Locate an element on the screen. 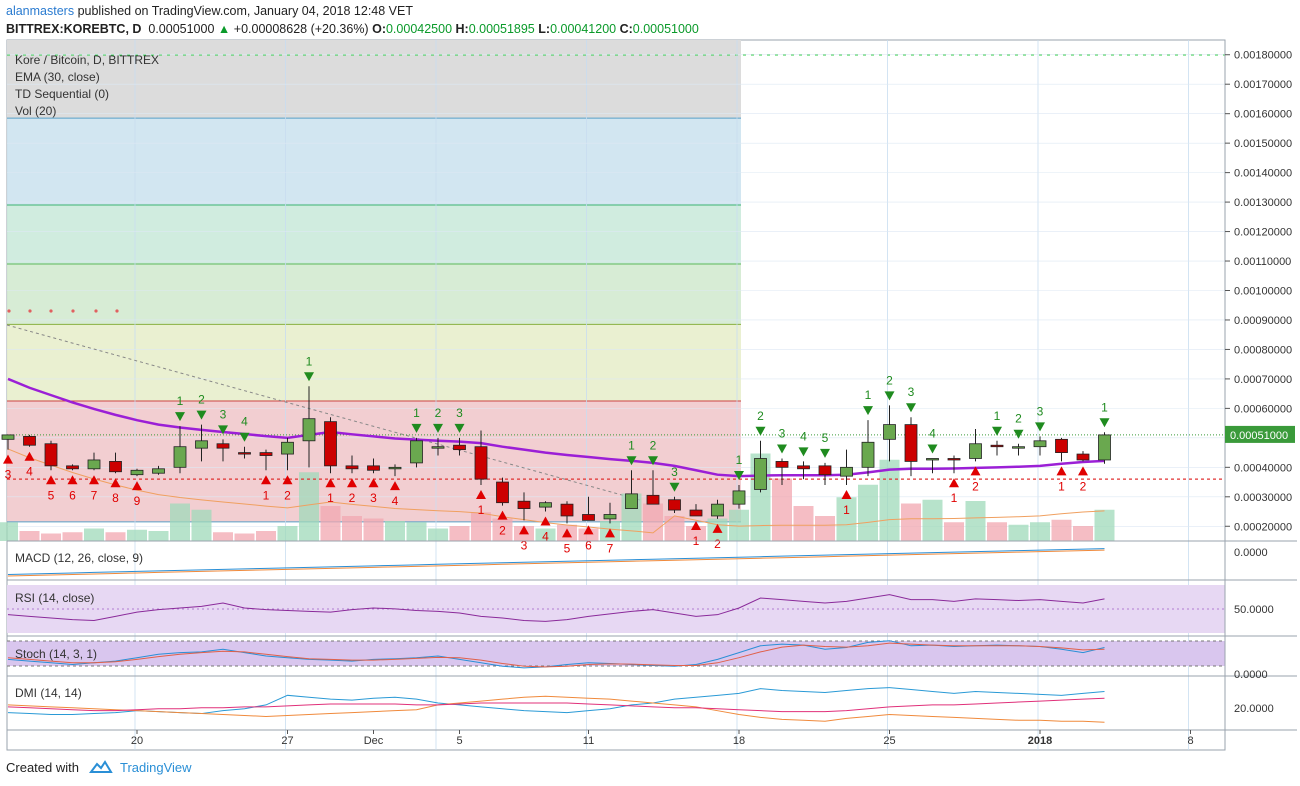  fib-zone-top is located at coordinates (374, 79).